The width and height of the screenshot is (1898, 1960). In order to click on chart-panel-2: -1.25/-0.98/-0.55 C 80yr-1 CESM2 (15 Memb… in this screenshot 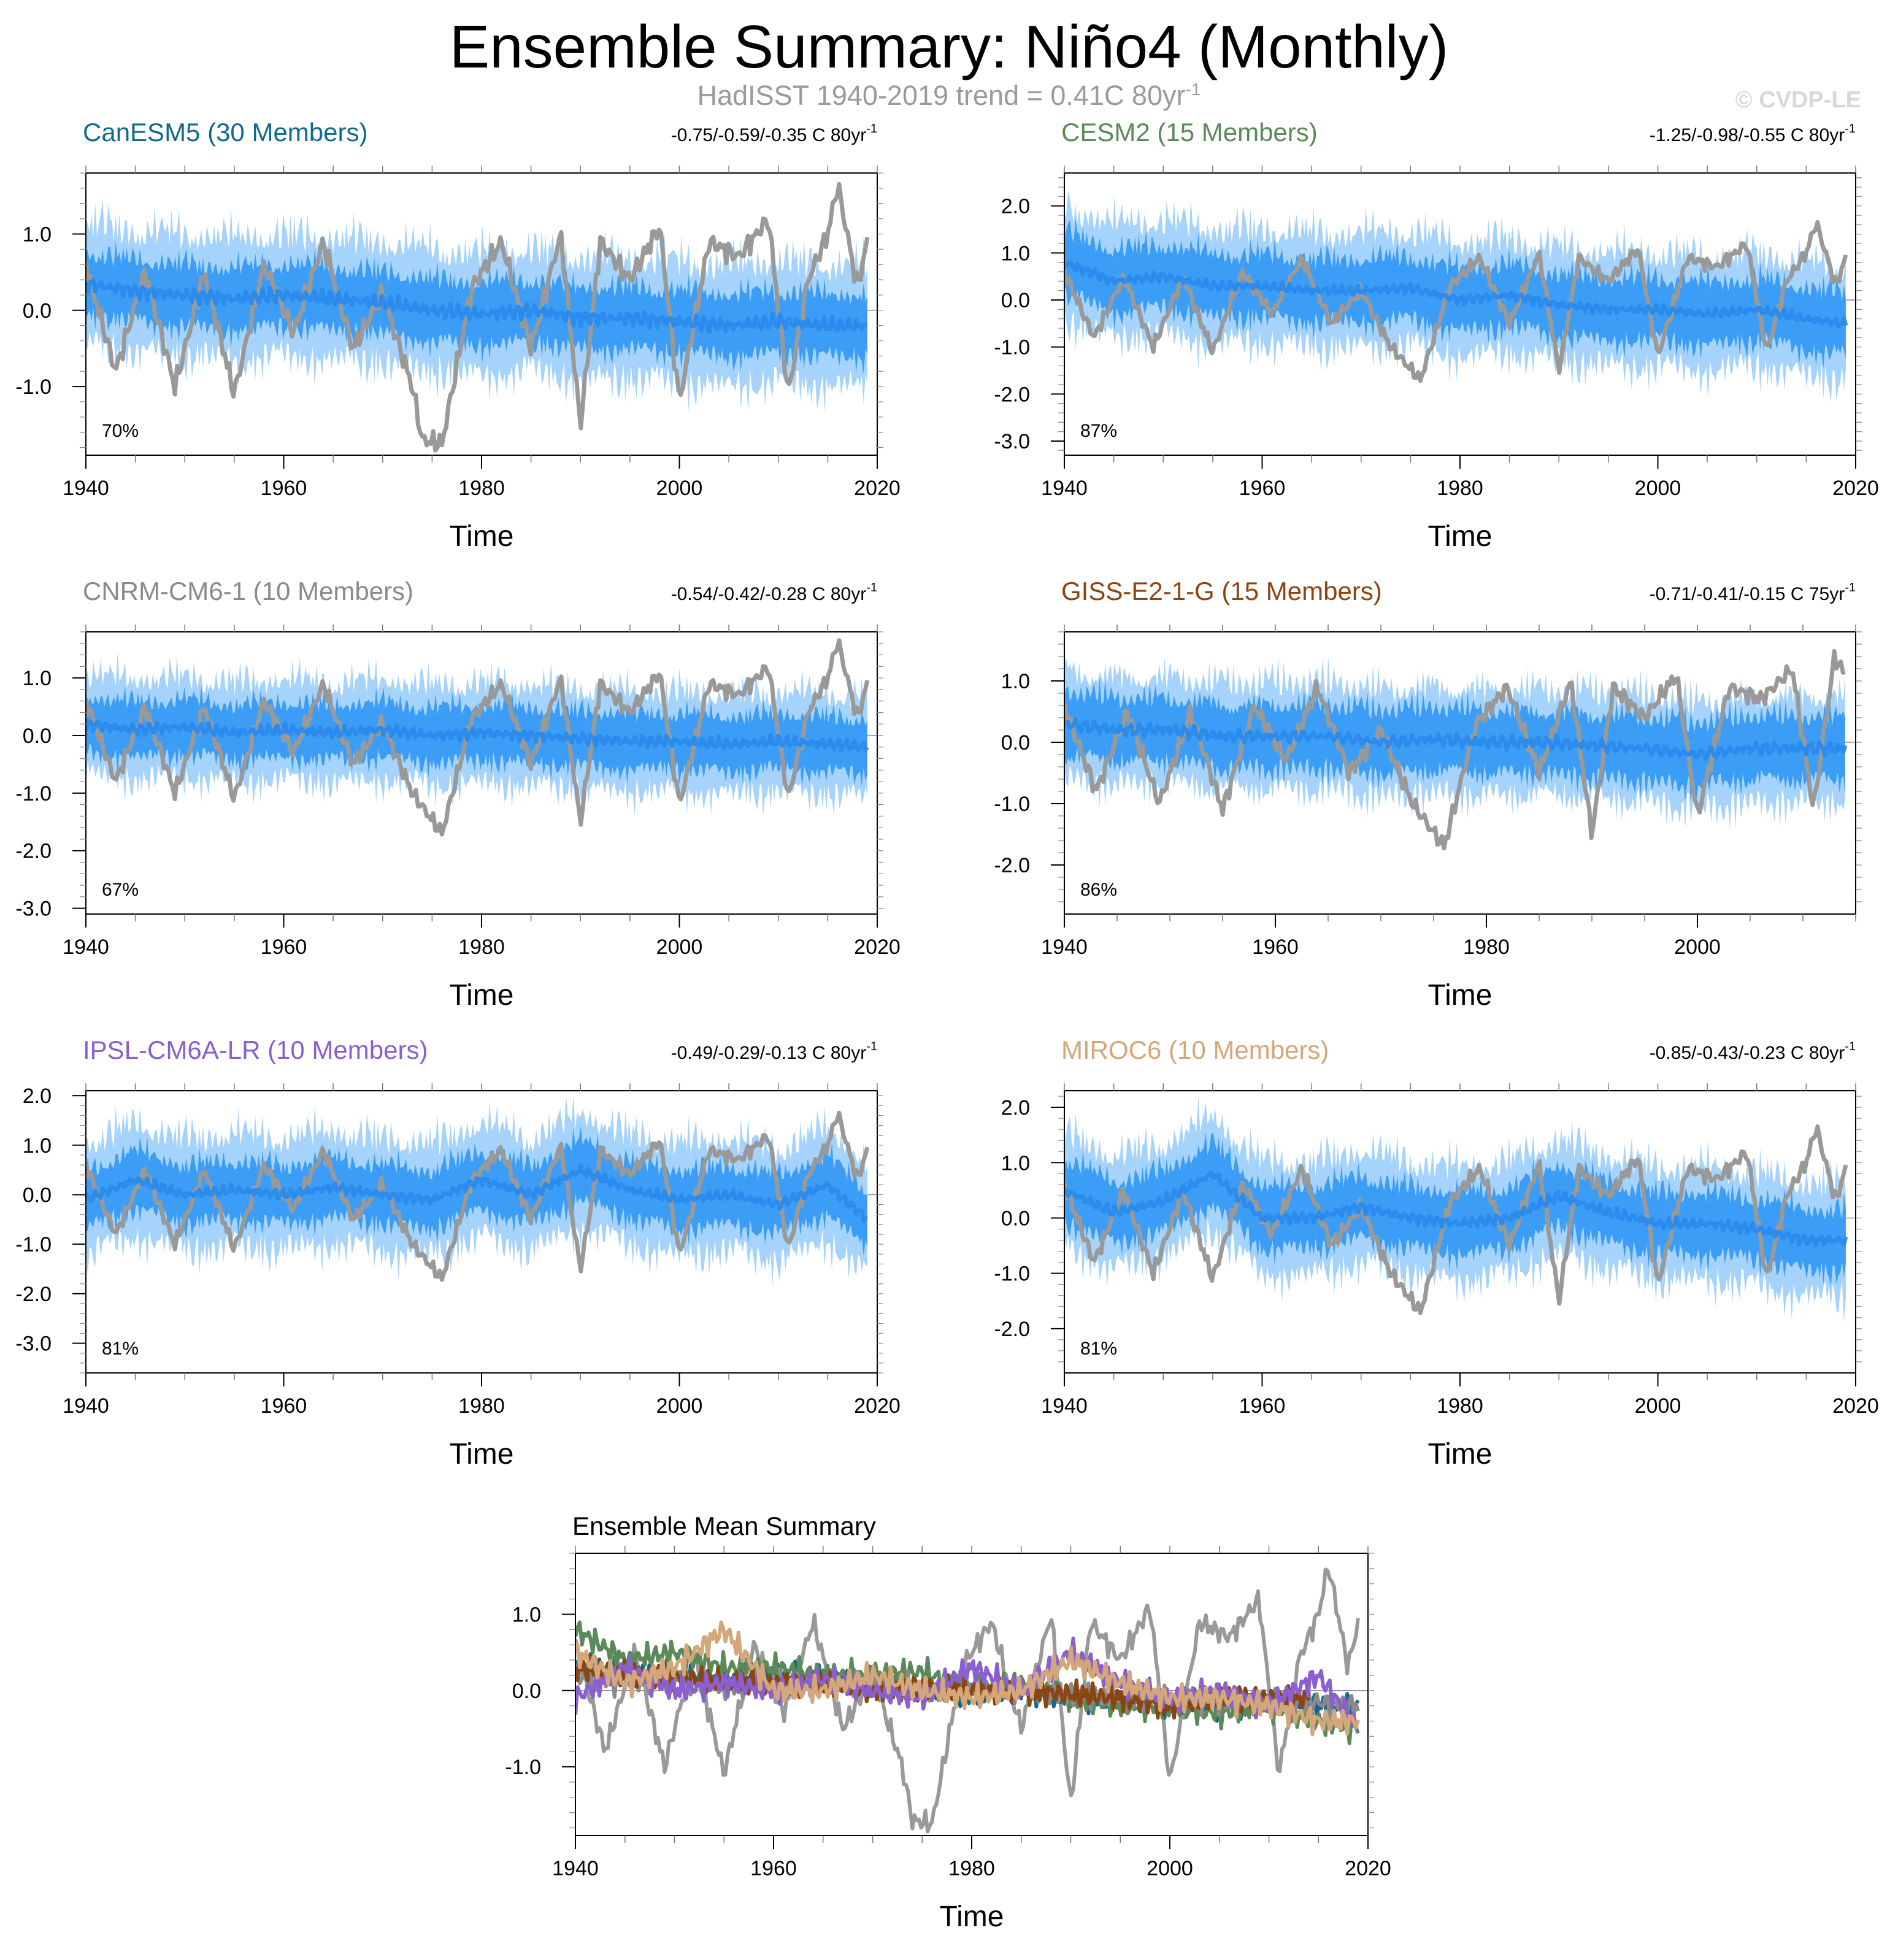, I will do `click(1436, 335)`.